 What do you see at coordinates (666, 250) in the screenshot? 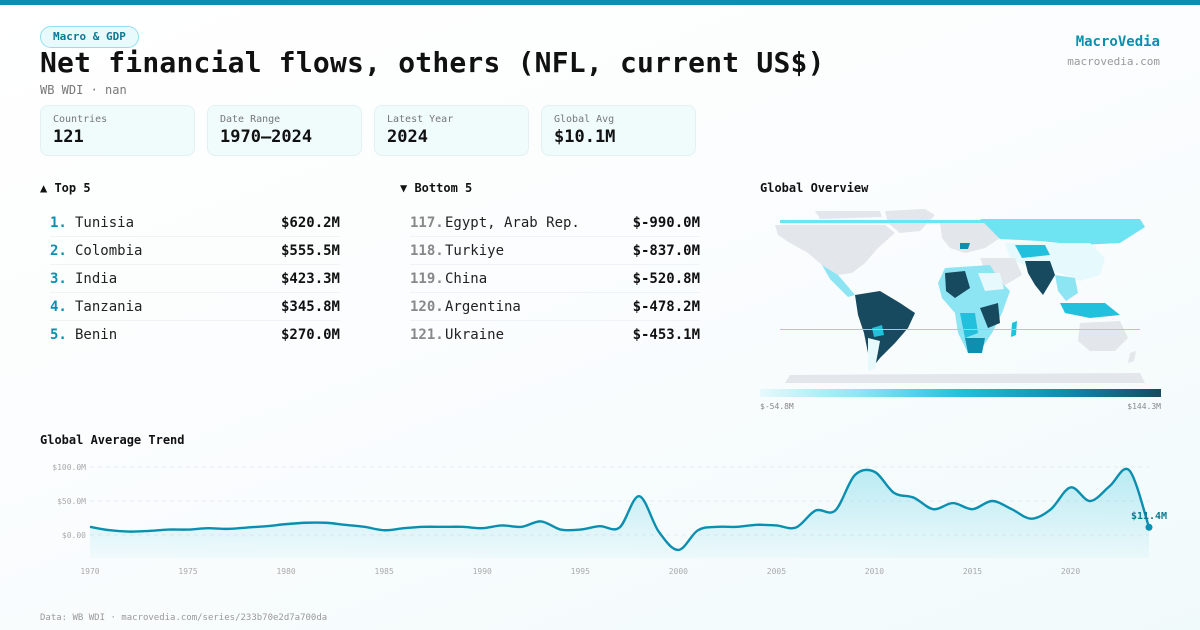
I see `country-value: $-837.0M` at bounding box center [666, 250].